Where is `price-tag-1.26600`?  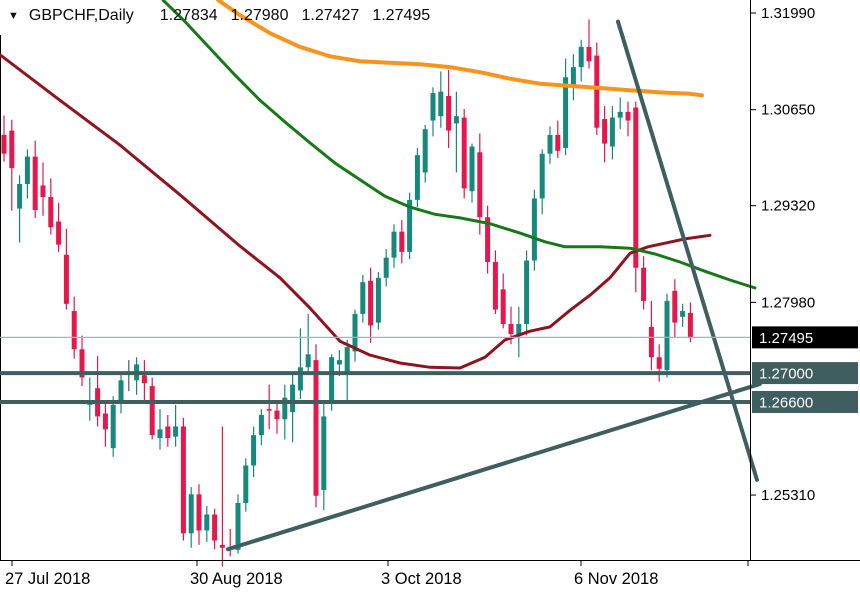 price-tag-1.26600 is located at coordinates (805, 401).